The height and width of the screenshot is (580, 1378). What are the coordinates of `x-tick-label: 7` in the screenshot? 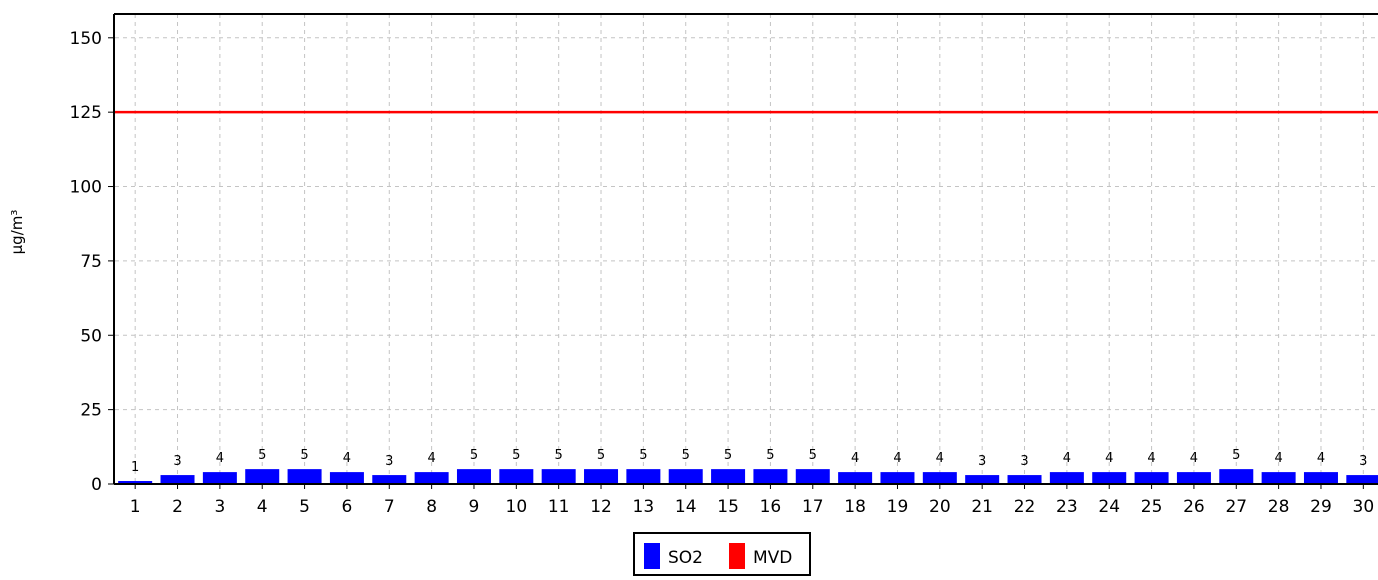 It's located at (389, 507).